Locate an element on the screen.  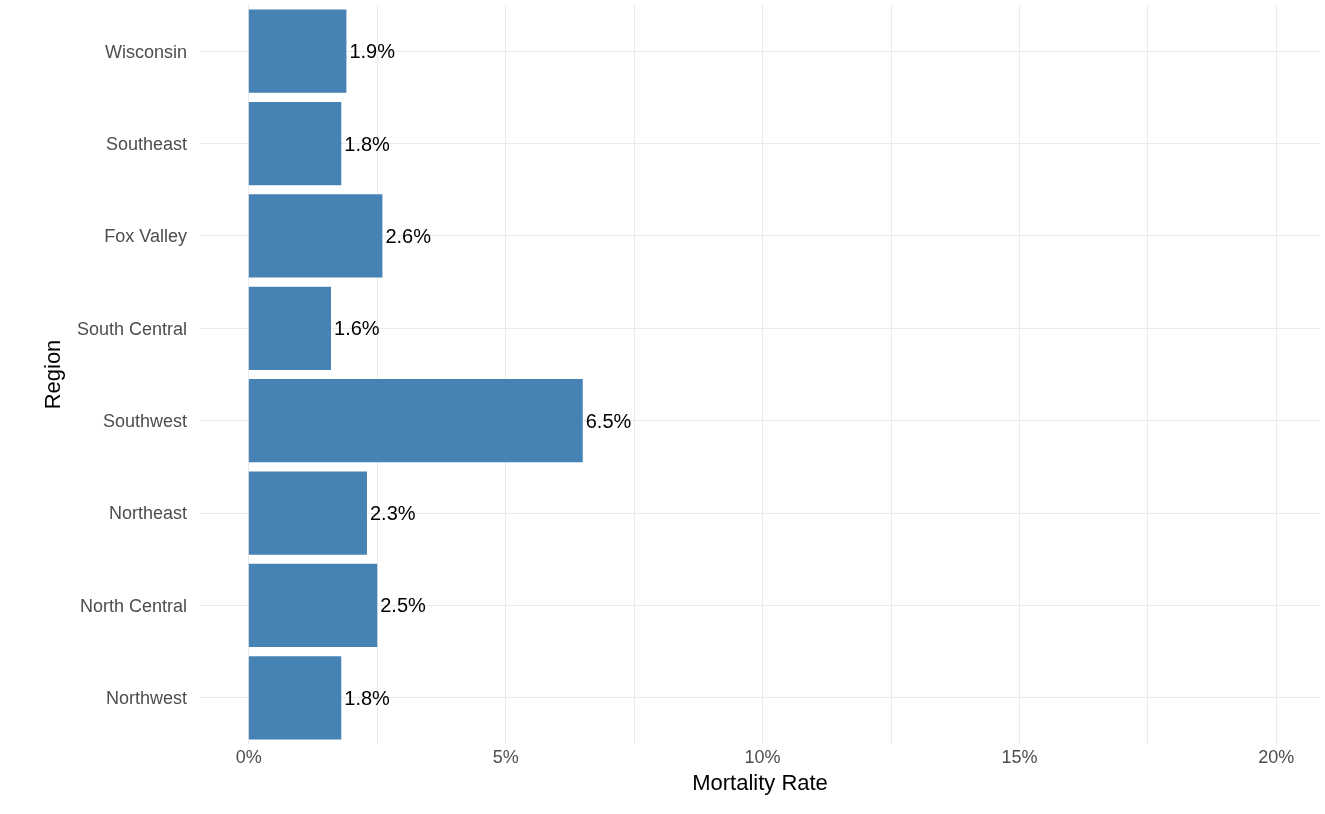
x-tick-label: 20% is located at coordinates (1276, 757).